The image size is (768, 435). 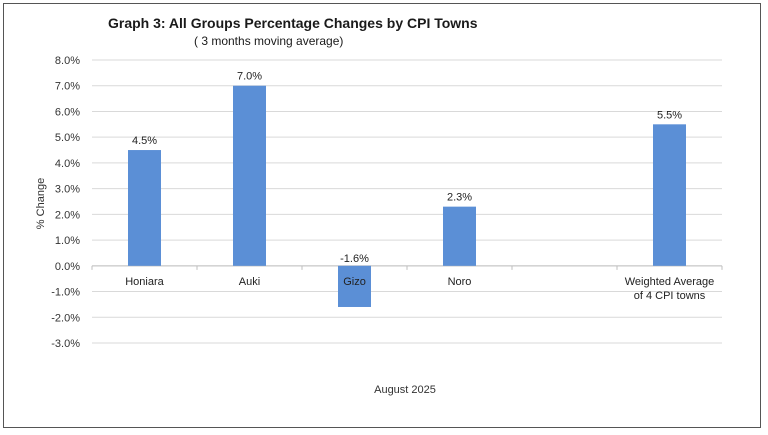 What do you see at coordinates (354, 282) in the screenshot?
I see `category-label: Gizo` at bounding box center [354, 282].